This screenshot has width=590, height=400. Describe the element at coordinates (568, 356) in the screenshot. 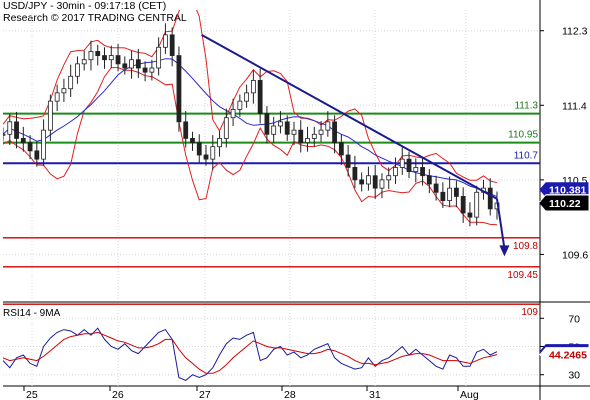

I see `rsi-tag-red-label: 44.2465` at that location.